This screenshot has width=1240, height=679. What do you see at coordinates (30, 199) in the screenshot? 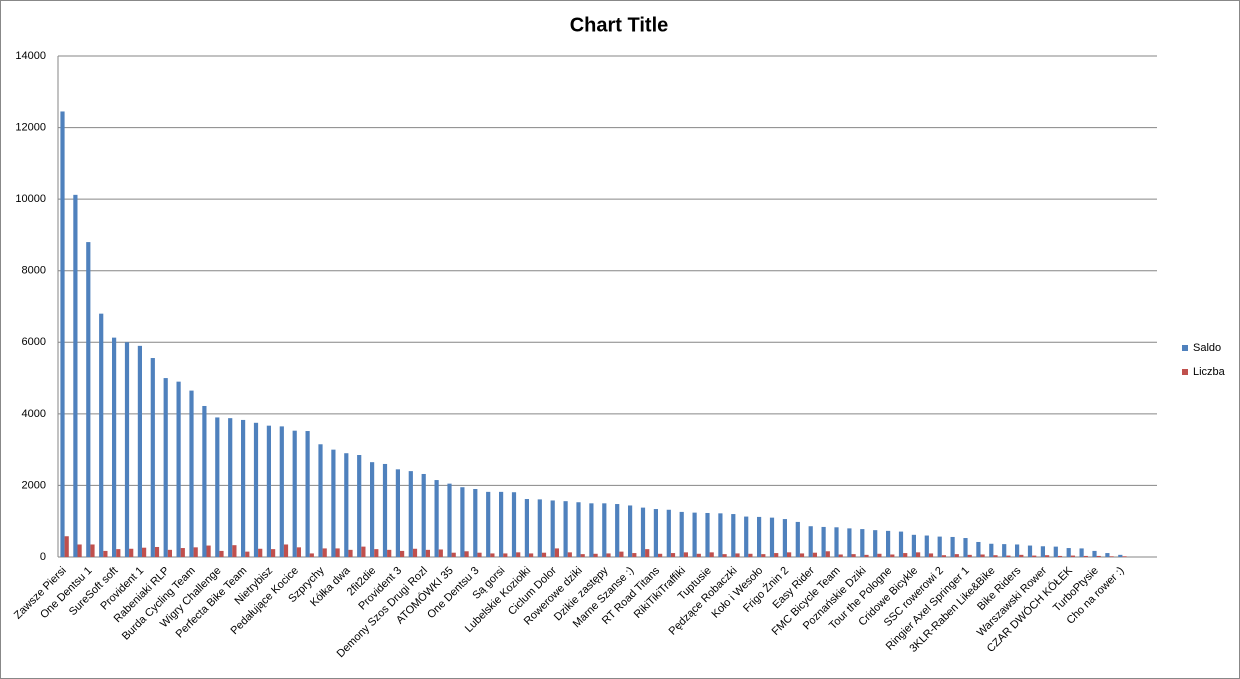
I see `y-tick-label: 10000` at bounding box center [30, 199].